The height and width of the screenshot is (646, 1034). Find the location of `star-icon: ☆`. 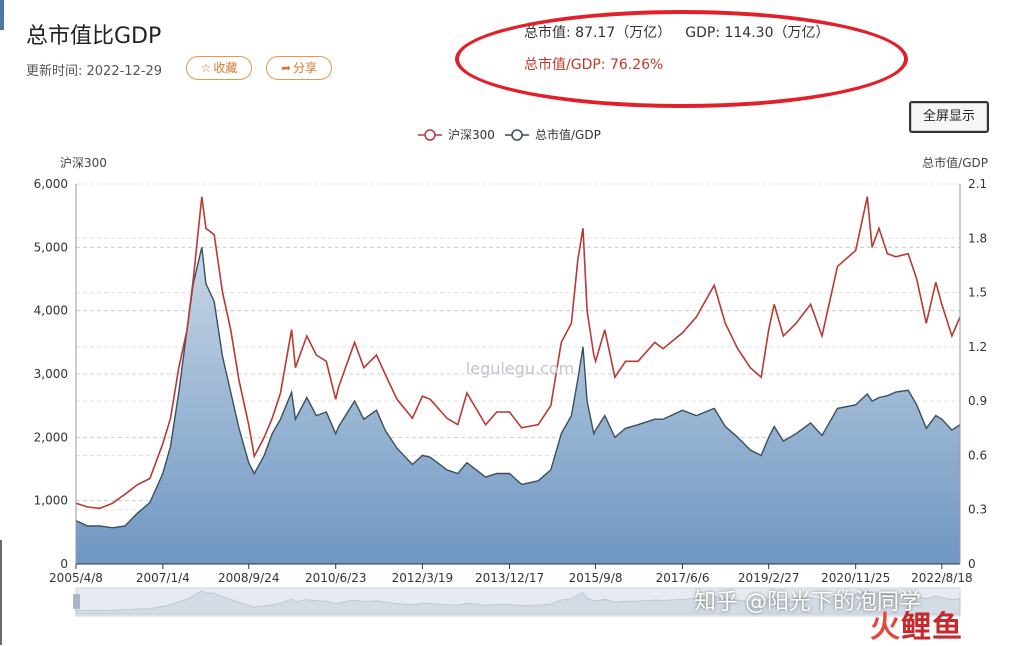

star-icon: ☆ is located at coordinates (206, 68).